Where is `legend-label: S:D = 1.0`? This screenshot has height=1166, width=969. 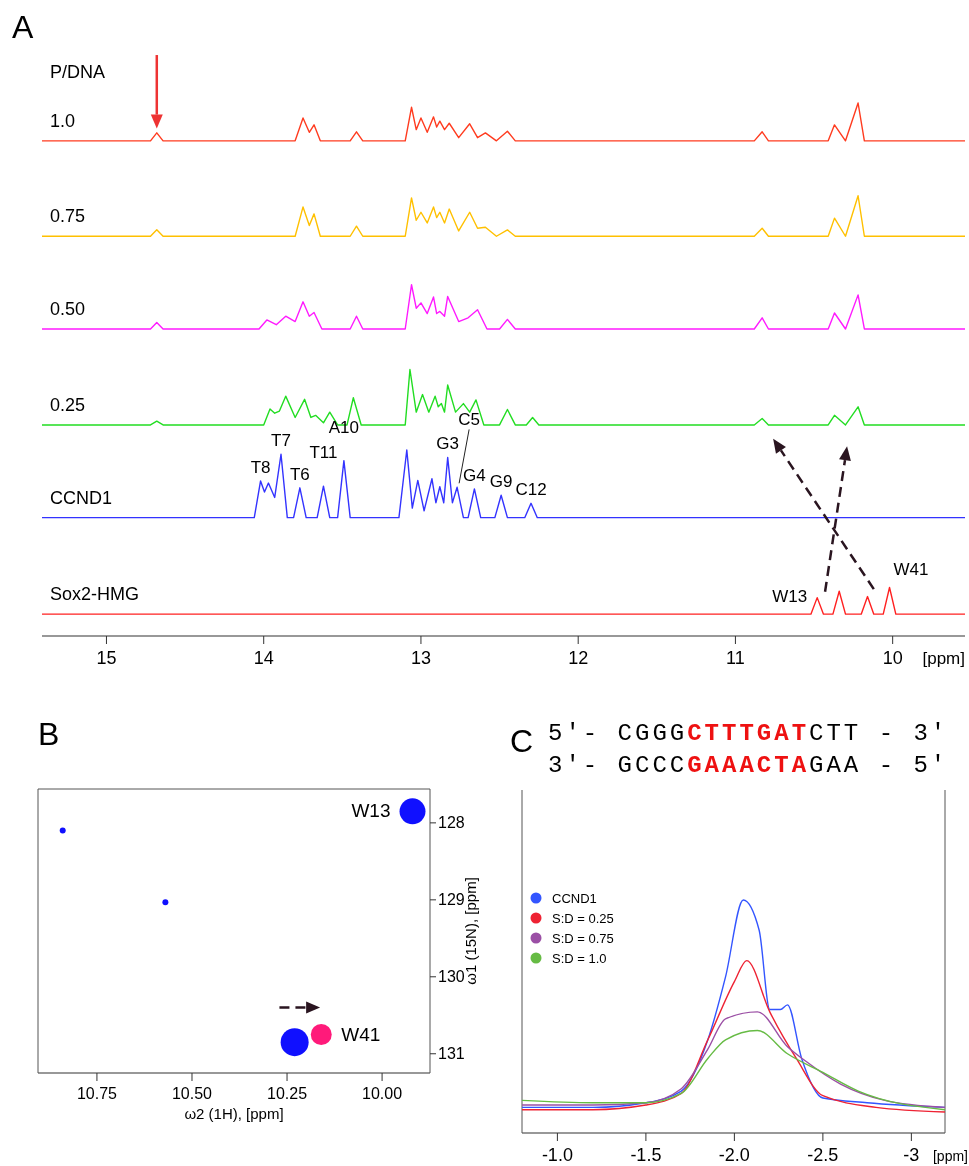
legend-label: S:D = 1.0 is located at coordinates (579, 958).